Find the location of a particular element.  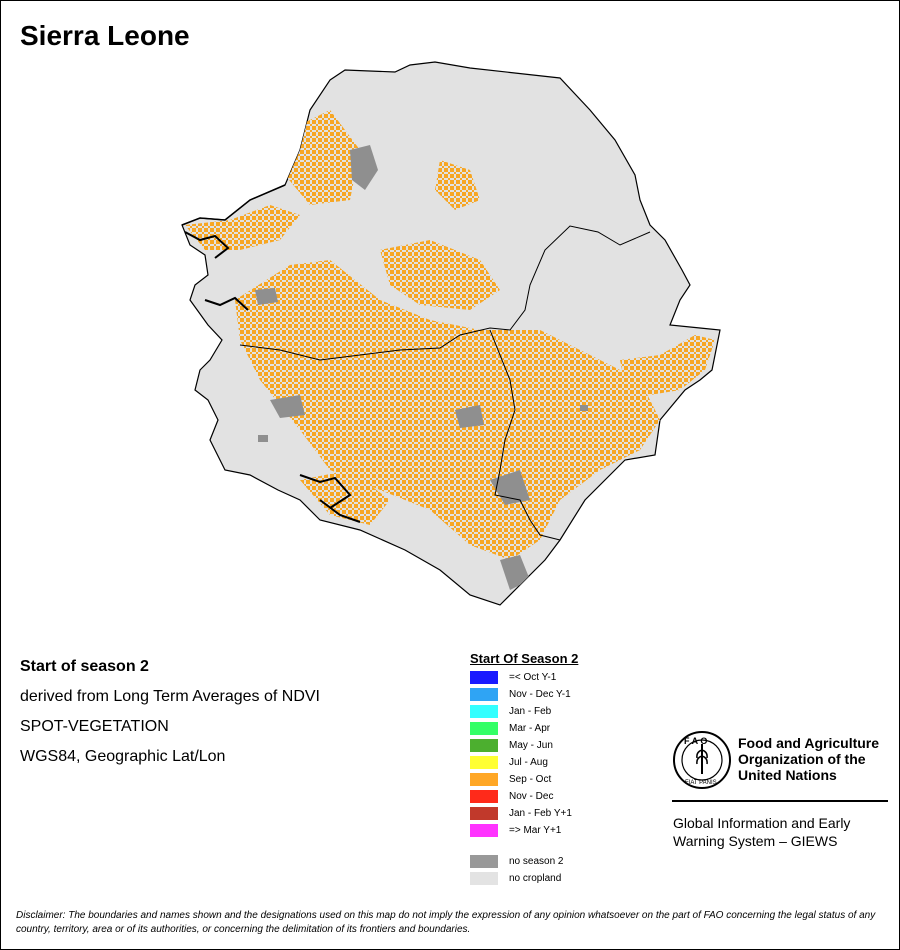

fao-motto: FIAT PANIS is located at coordinates (701, 783).